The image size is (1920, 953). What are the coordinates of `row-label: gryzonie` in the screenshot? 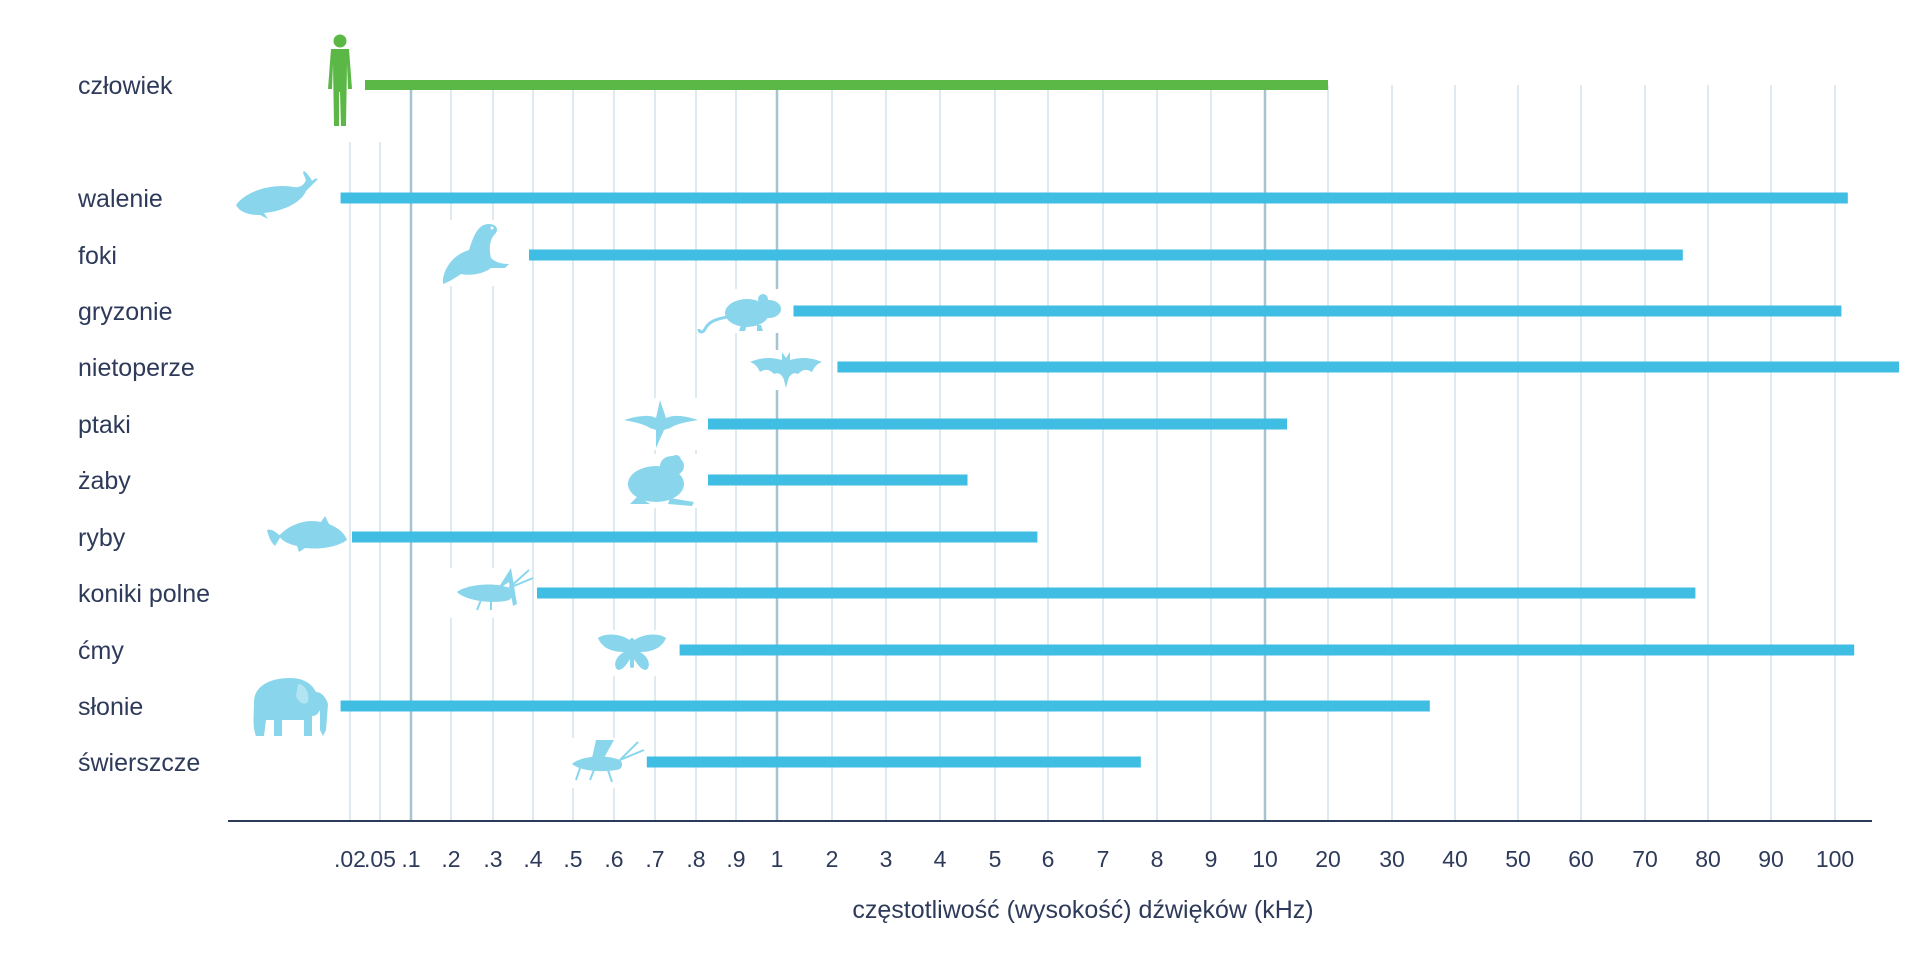 It's located at (125, 312).